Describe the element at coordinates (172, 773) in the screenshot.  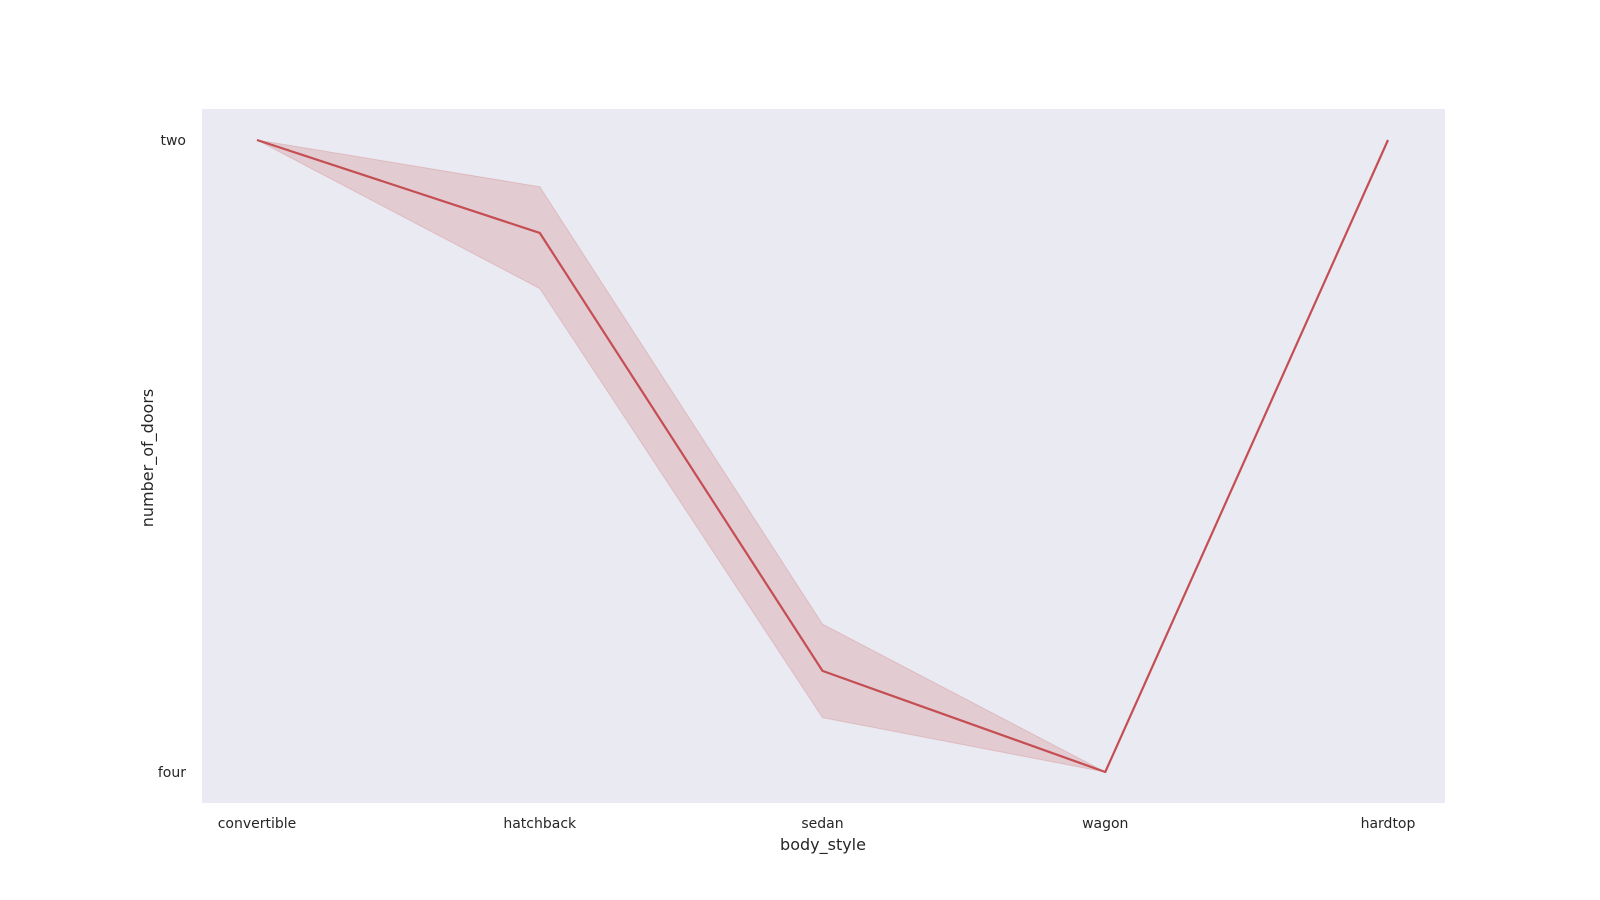
I see `y-tick-label: four` at that location.